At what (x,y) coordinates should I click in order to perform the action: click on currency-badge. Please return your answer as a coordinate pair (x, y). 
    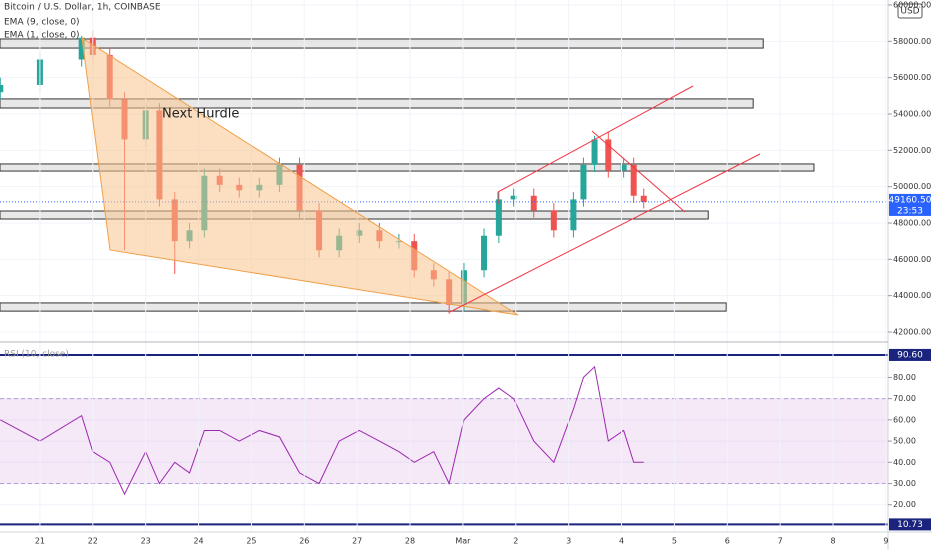
    Looking at the image, I should click on (910, 11).